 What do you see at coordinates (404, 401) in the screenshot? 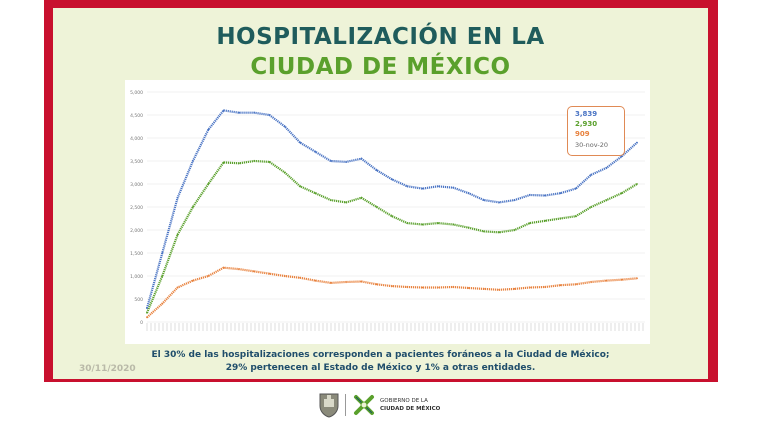
I see `footer-gov-line-1: GOBIERNO DE LA` at bounding box center [404, 401].